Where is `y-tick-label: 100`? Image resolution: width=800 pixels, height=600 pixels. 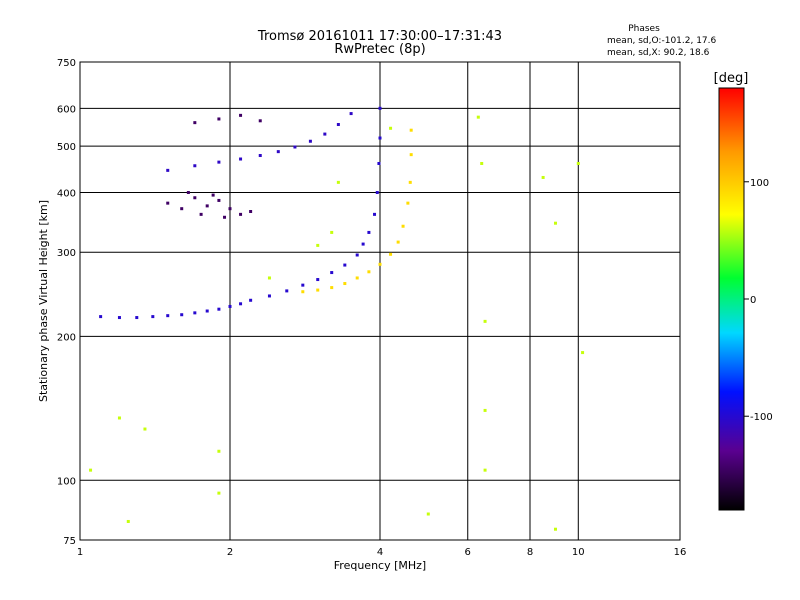
y-tick-label: 100 is located at coordinates (66, 481).